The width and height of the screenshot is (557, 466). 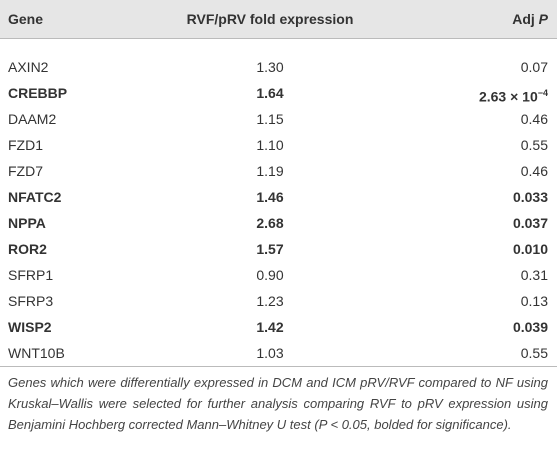 What do you see at coordinates (542, 93) in the screenshot?
I see `table-cell-sup: −4` at bounding box center [542, 93].